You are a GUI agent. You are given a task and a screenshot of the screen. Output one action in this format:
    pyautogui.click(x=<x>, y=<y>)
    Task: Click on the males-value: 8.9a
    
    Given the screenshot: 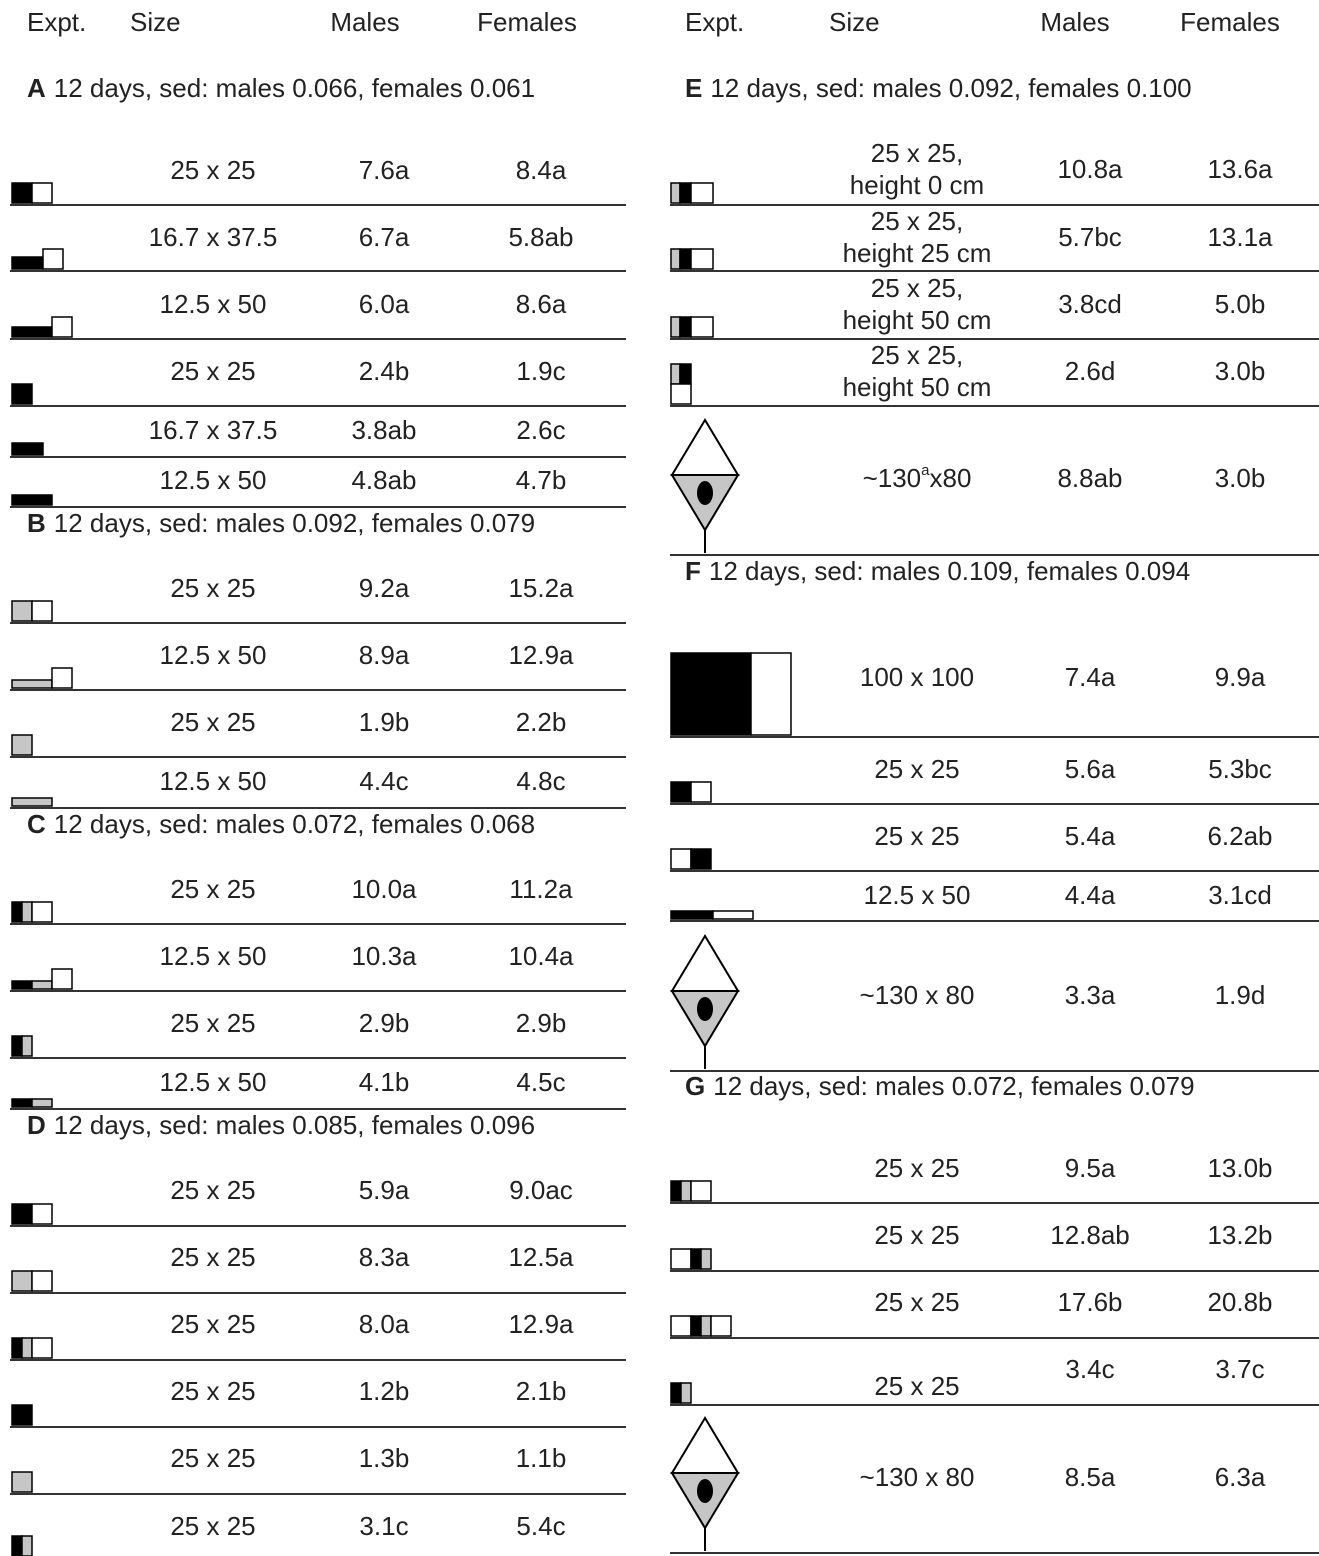 What is the action you would take?
    pyautogui.click(x=384, y=655)
    